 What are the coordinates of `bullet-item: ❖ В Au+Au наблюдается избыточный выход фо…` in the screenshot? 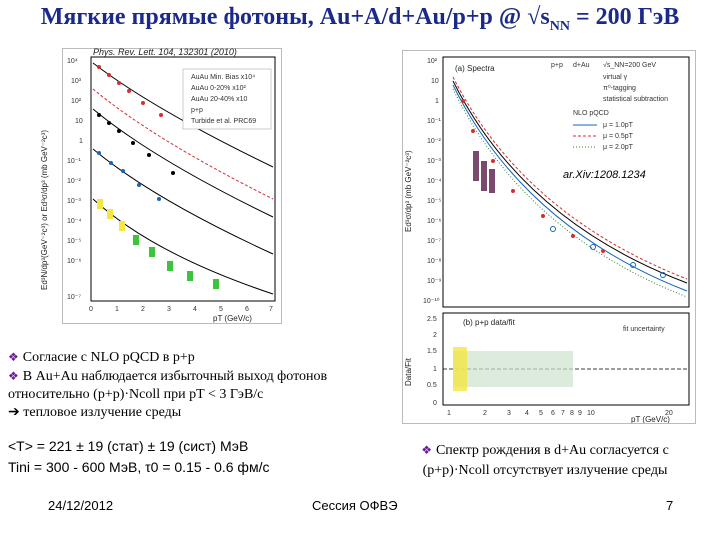 It's located at (208, 385).